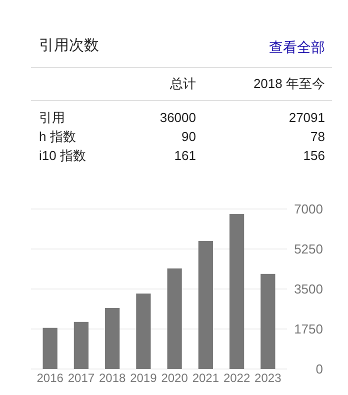 Image resolution: width=348 pixels, height=395 pixels. I want to click on y-tick-label: 1750, so click(308, 329).